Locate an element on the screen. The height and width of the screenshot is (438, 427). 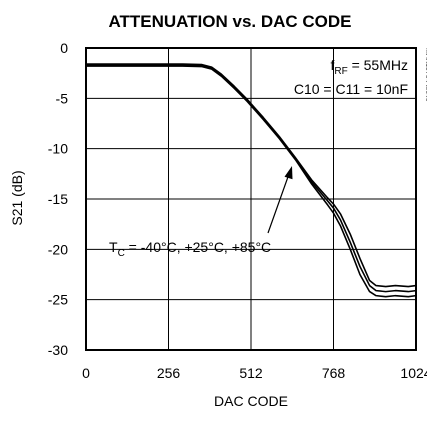
y-tick-label: -15 is located at coordinates (58, 199).